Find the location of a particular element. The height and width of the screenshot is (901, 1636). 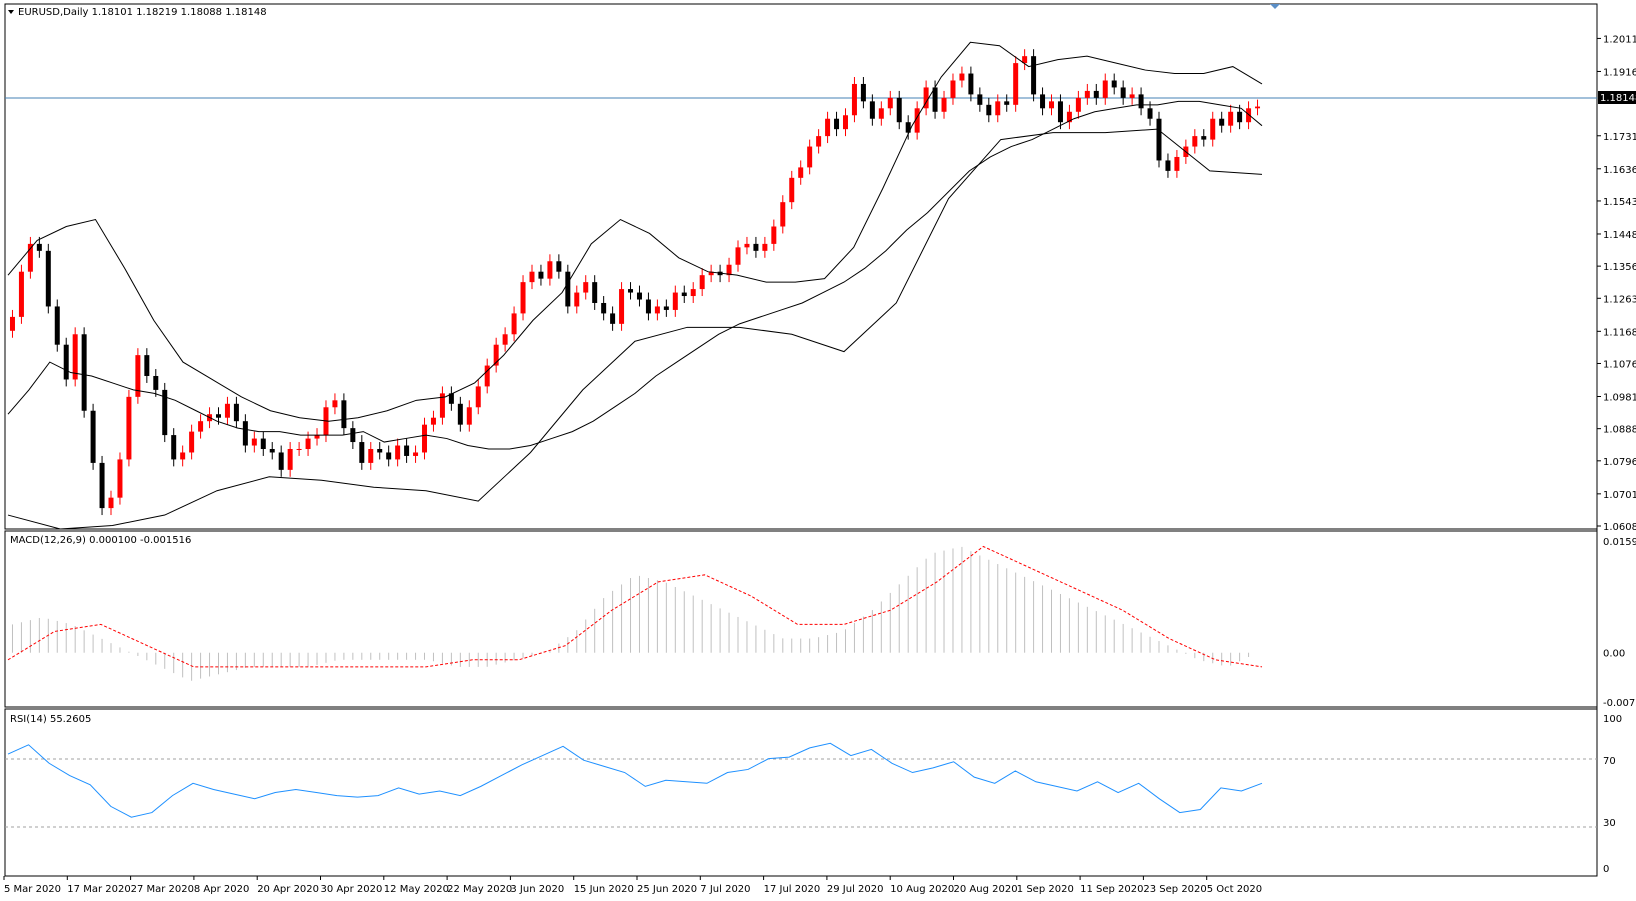

macd-panel-header: MACD(12,26,9) 0.000100 -0.001516 is located at coordinates (100, 540).